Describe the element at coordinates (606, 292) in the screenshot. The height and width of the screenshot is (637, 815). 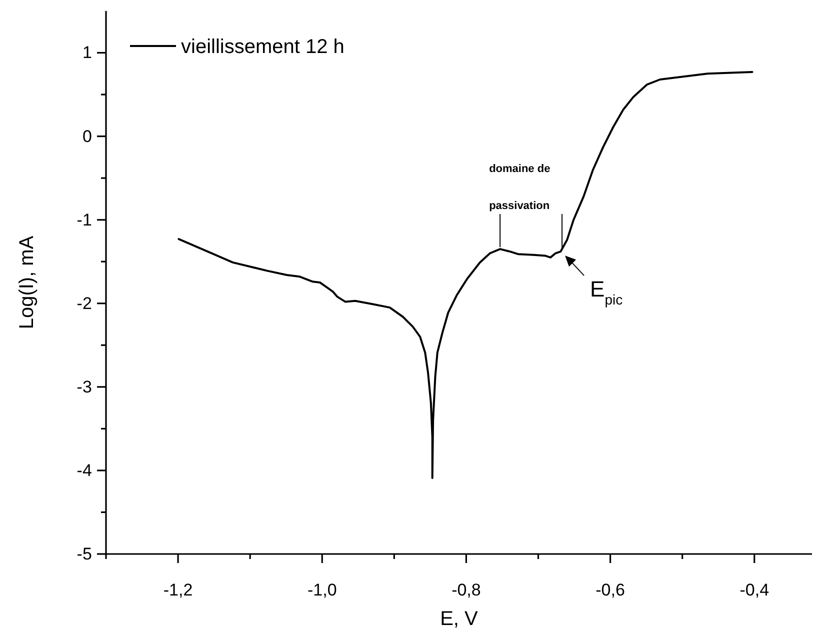
I see `annotation: E$_{pic}$` at that location.